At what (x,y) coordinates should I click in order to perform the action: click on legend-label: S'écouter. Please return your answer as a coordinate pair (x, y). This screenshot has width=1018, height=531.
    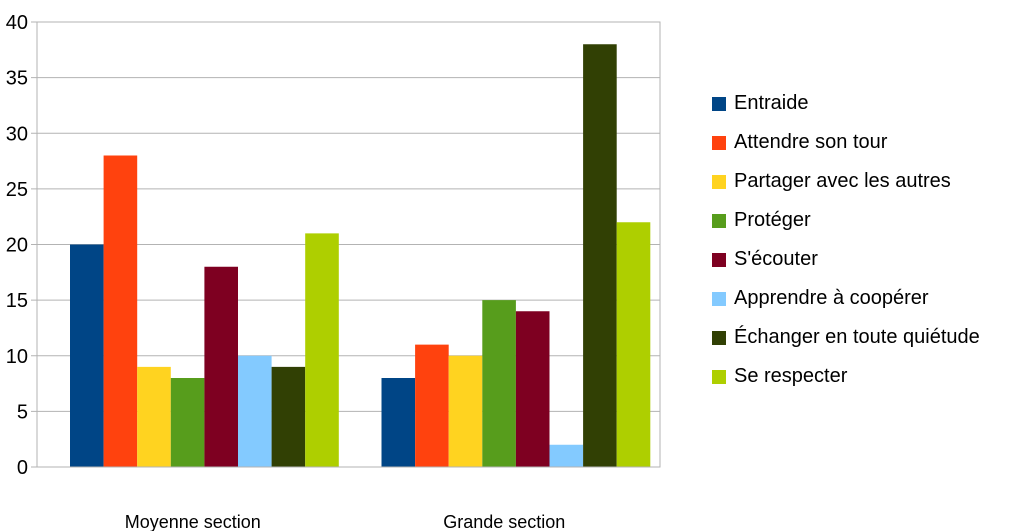
    Looking at the image, I should click on (776, 259).